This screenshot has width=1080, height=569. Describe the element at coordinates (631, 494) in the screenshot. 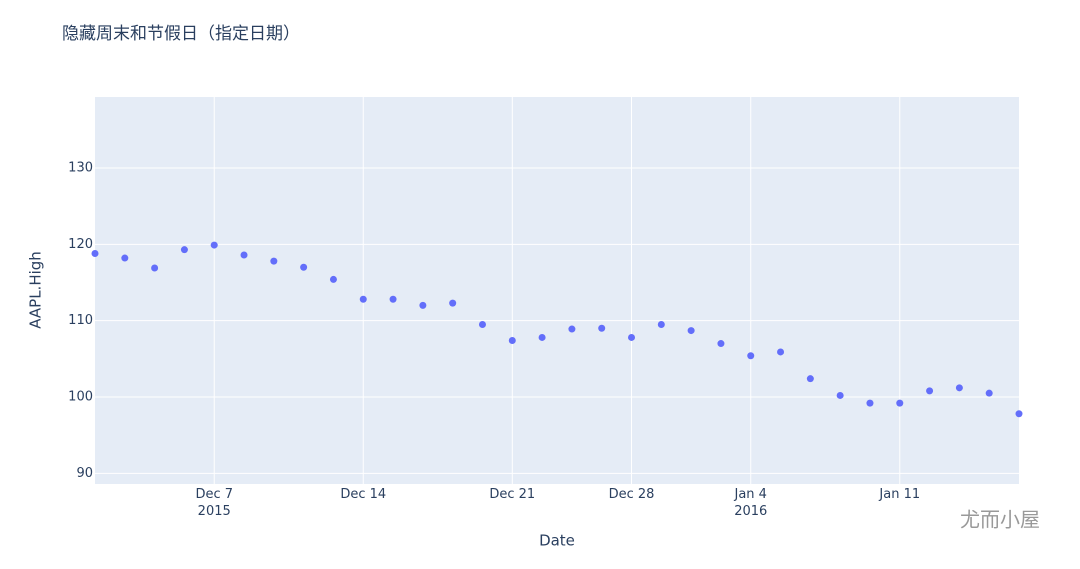

I see `x-tick-label: Dec 28` at that location.